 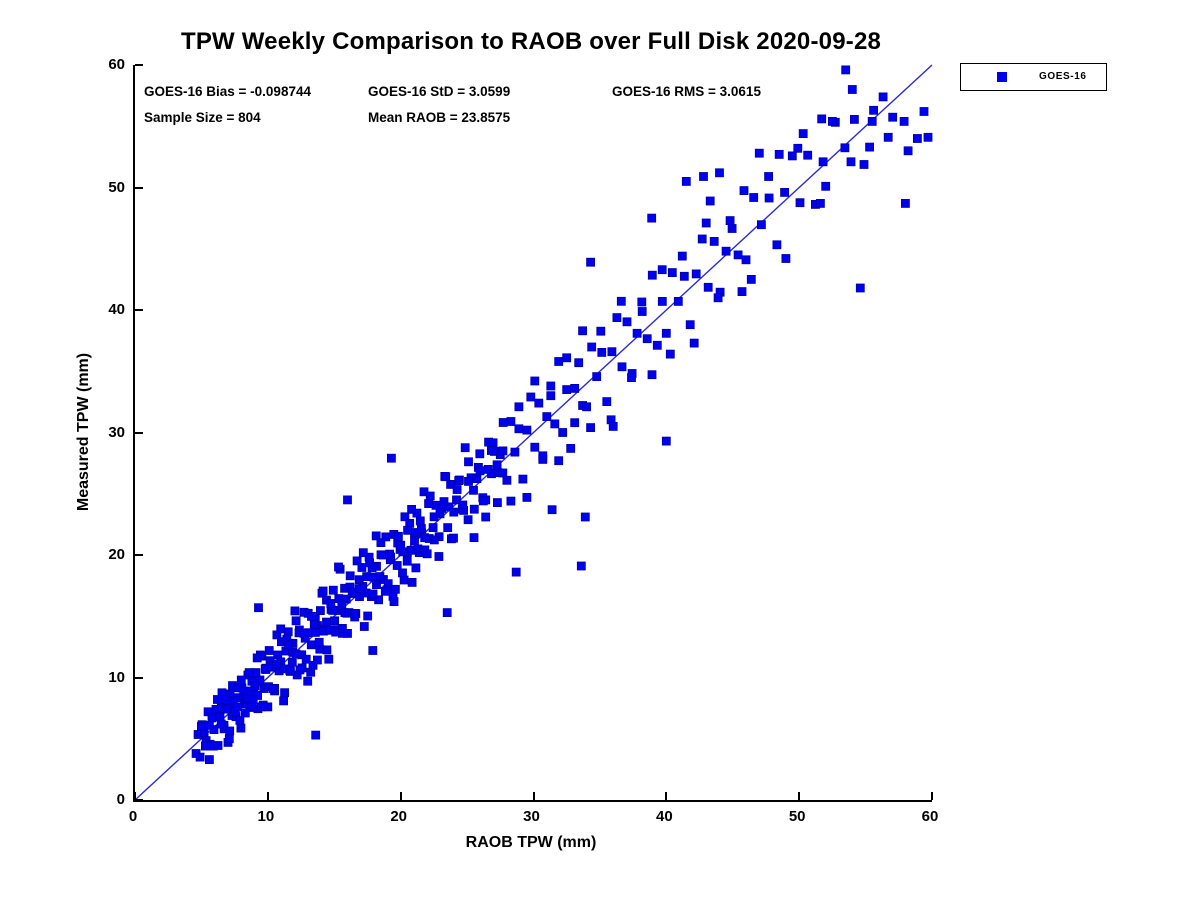 I want to click on y-tick-label: 20, so click(x=116, y=554).